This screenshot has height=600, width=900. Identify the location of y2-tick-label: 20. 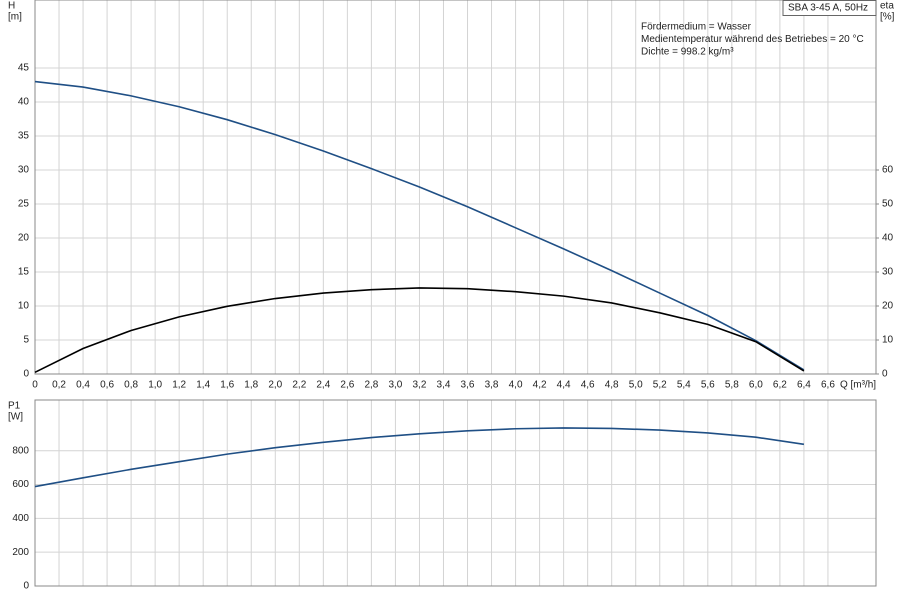
(888, 306).